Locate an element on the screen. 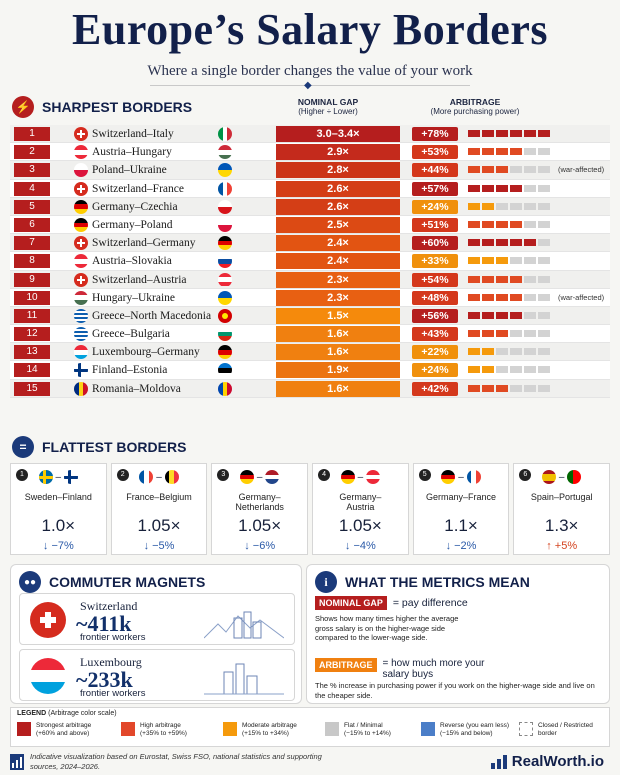 Image resolution: width=620 pixels, height=775 pixels. table-row: 13 Luxembourg–Germany 1.6× +22% is located at coordinates (310, 352).